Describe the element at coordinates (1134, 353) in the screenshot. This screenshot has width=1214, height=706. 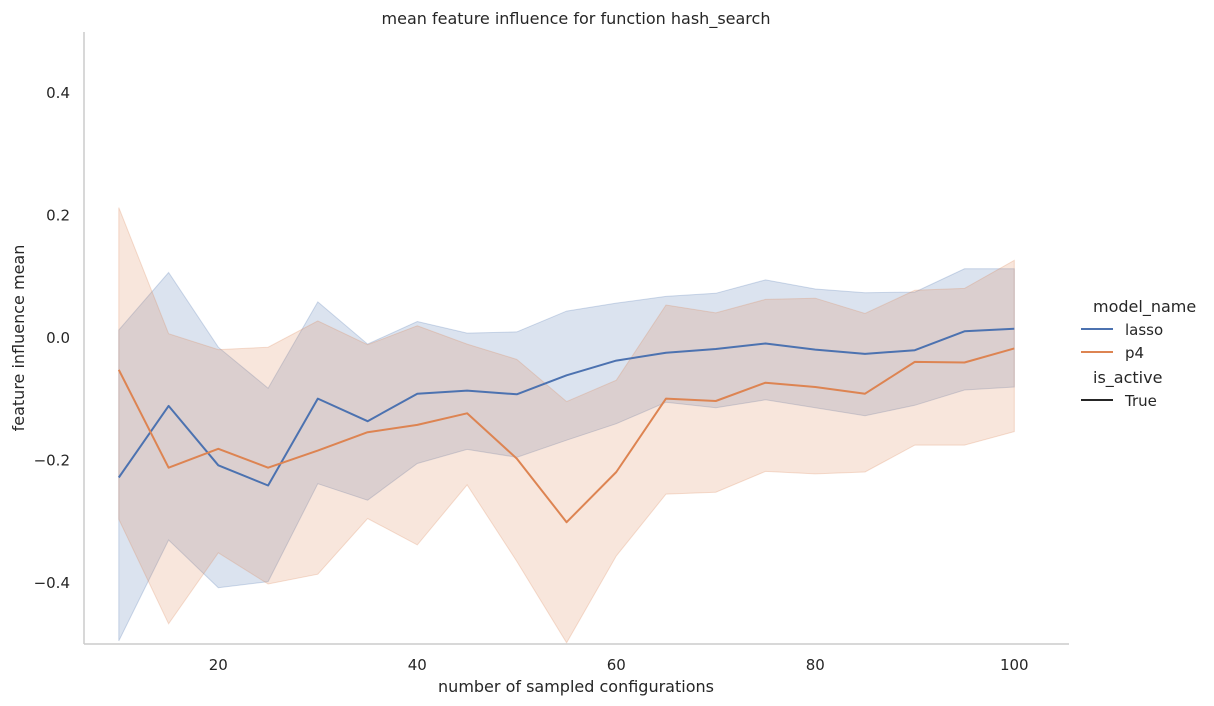
I see `legend-label-p4: p4` at that location.